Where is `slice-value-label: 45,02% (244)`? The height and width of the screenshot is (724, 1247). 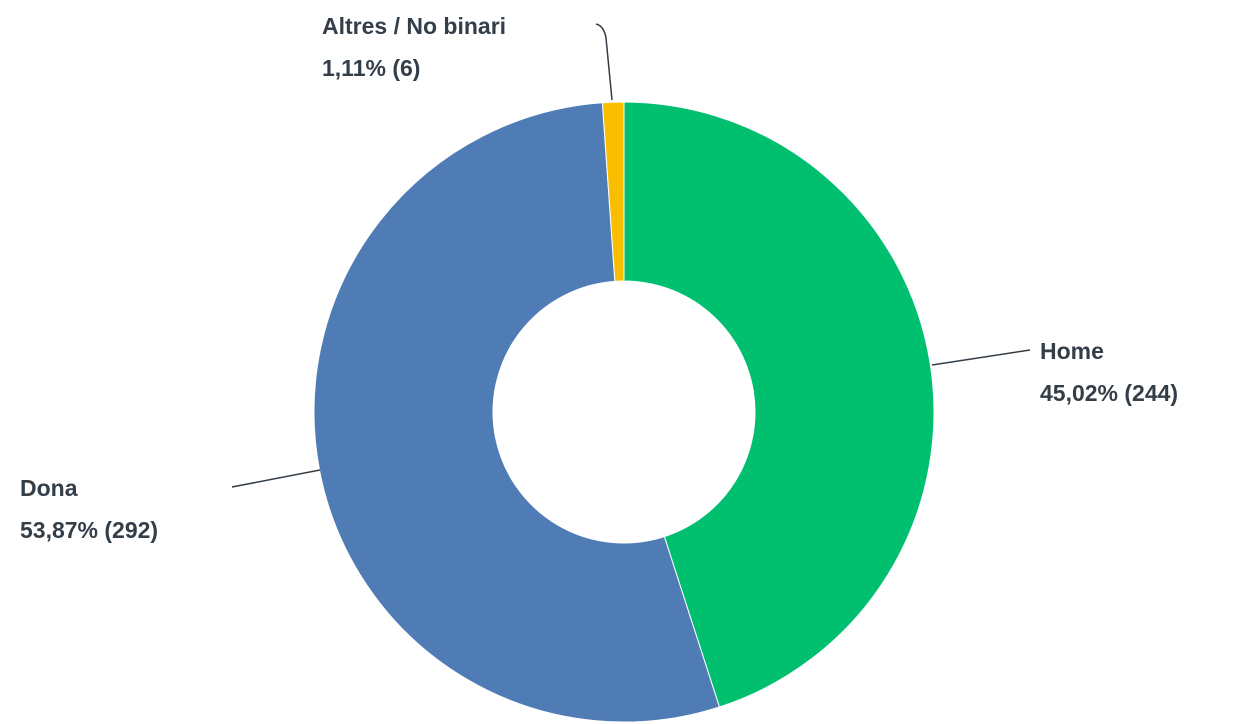 slice-value-label: 45,02% (244) is located at coordinates (1109, 393).